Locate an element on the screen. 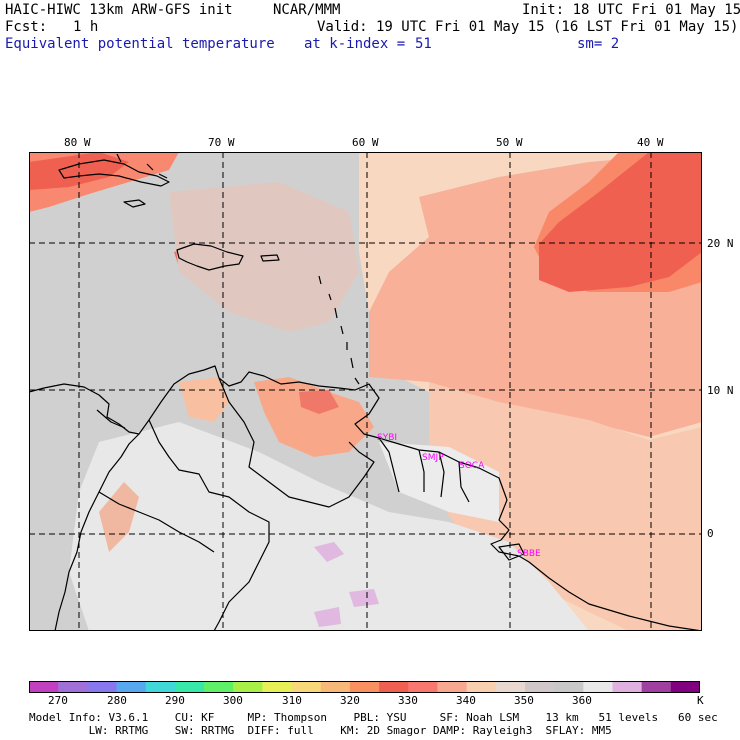 The image size is (740, 740). level-label: at k-index = is located at coordinates (355, 44).